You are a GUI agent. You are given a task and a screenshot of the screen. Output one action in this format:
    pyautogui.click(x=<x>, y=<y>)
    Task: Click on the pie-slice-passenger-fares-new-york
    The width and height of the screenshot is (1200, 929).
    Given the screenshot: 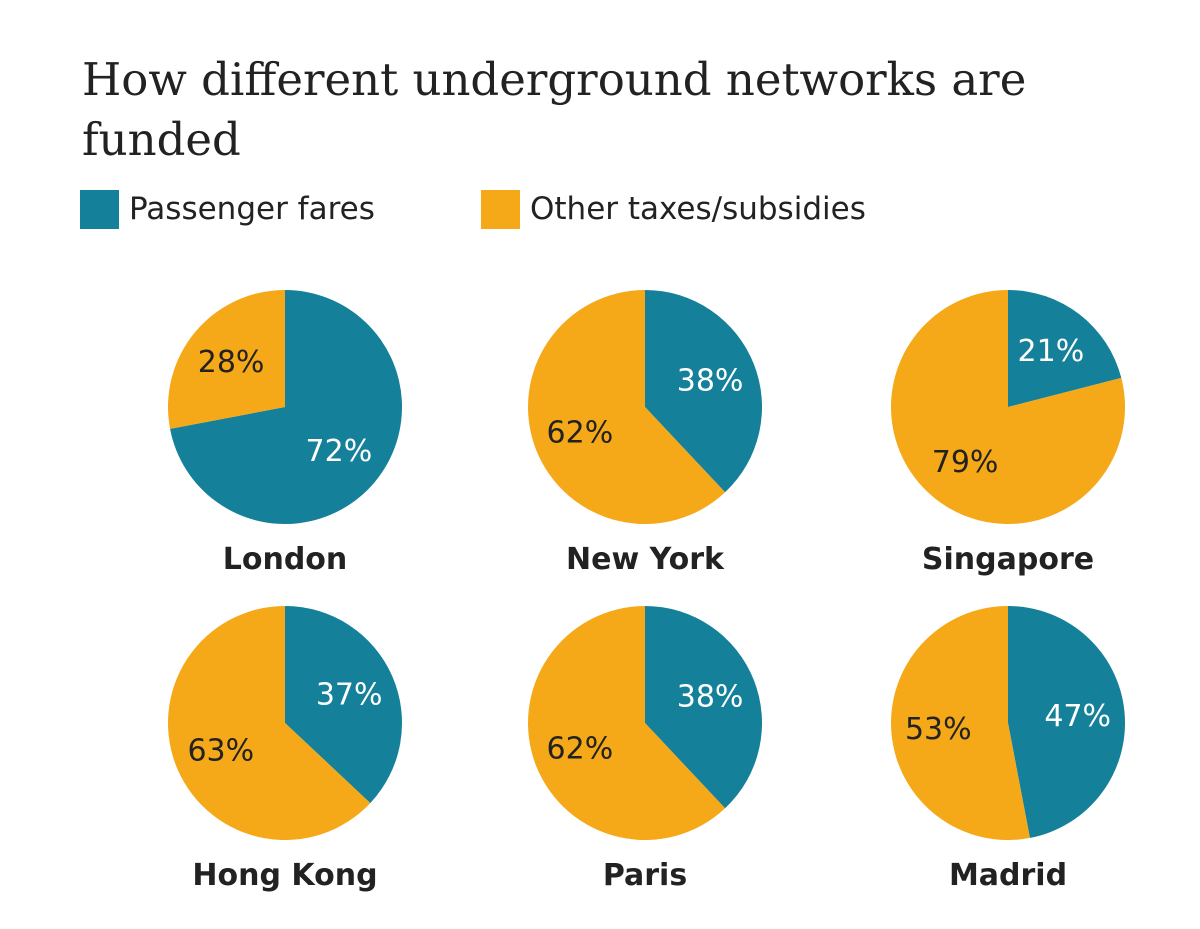 What is the action you would take?
    pyautogui.click(x=703, y=391)
    